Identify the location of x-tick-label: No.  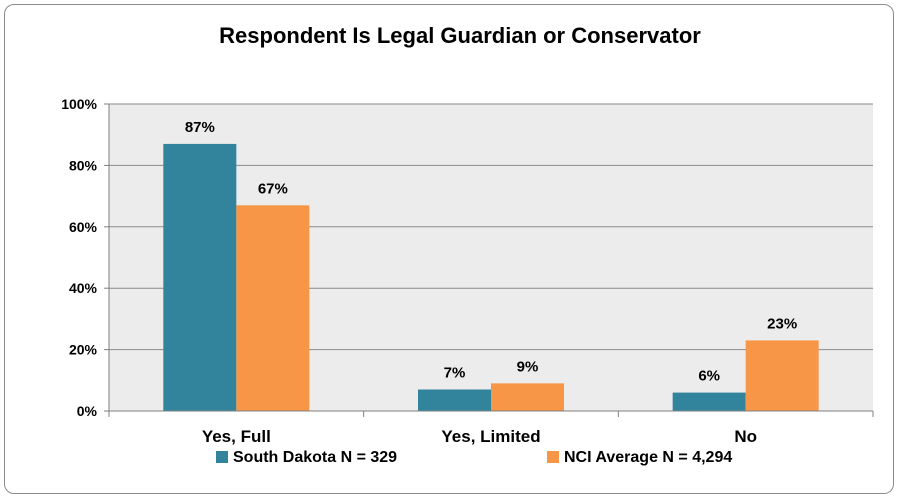
(745, 436).